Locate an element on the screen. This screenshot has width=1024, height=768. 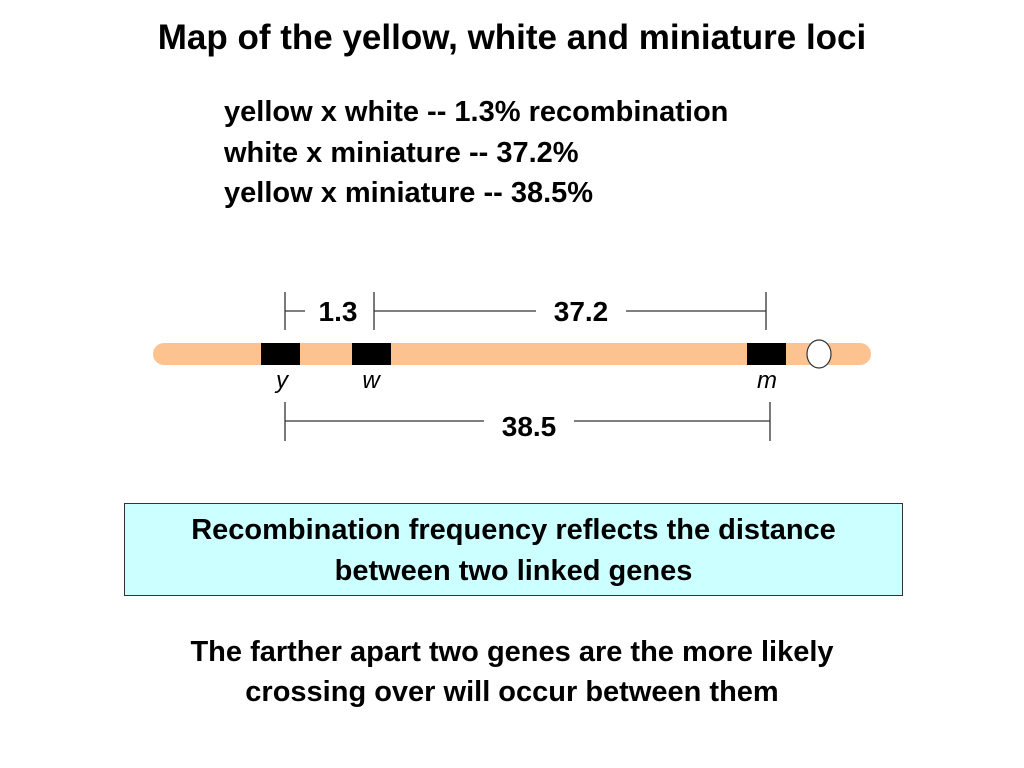
stat-yellow-miniature: yellow x miniature -- 38.5% is located at coordinates (409, 193).